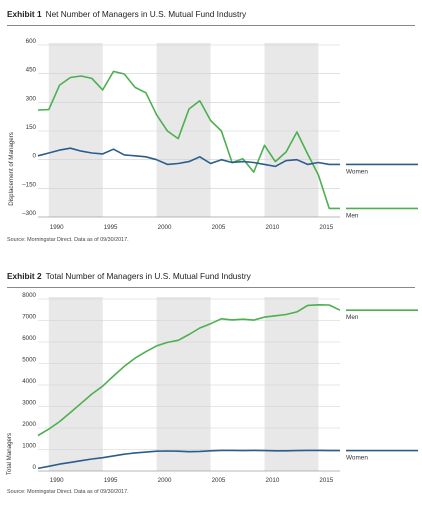 The image size is (422, 508). I want to click on y-tick-label: 2000, so click(29, 424).